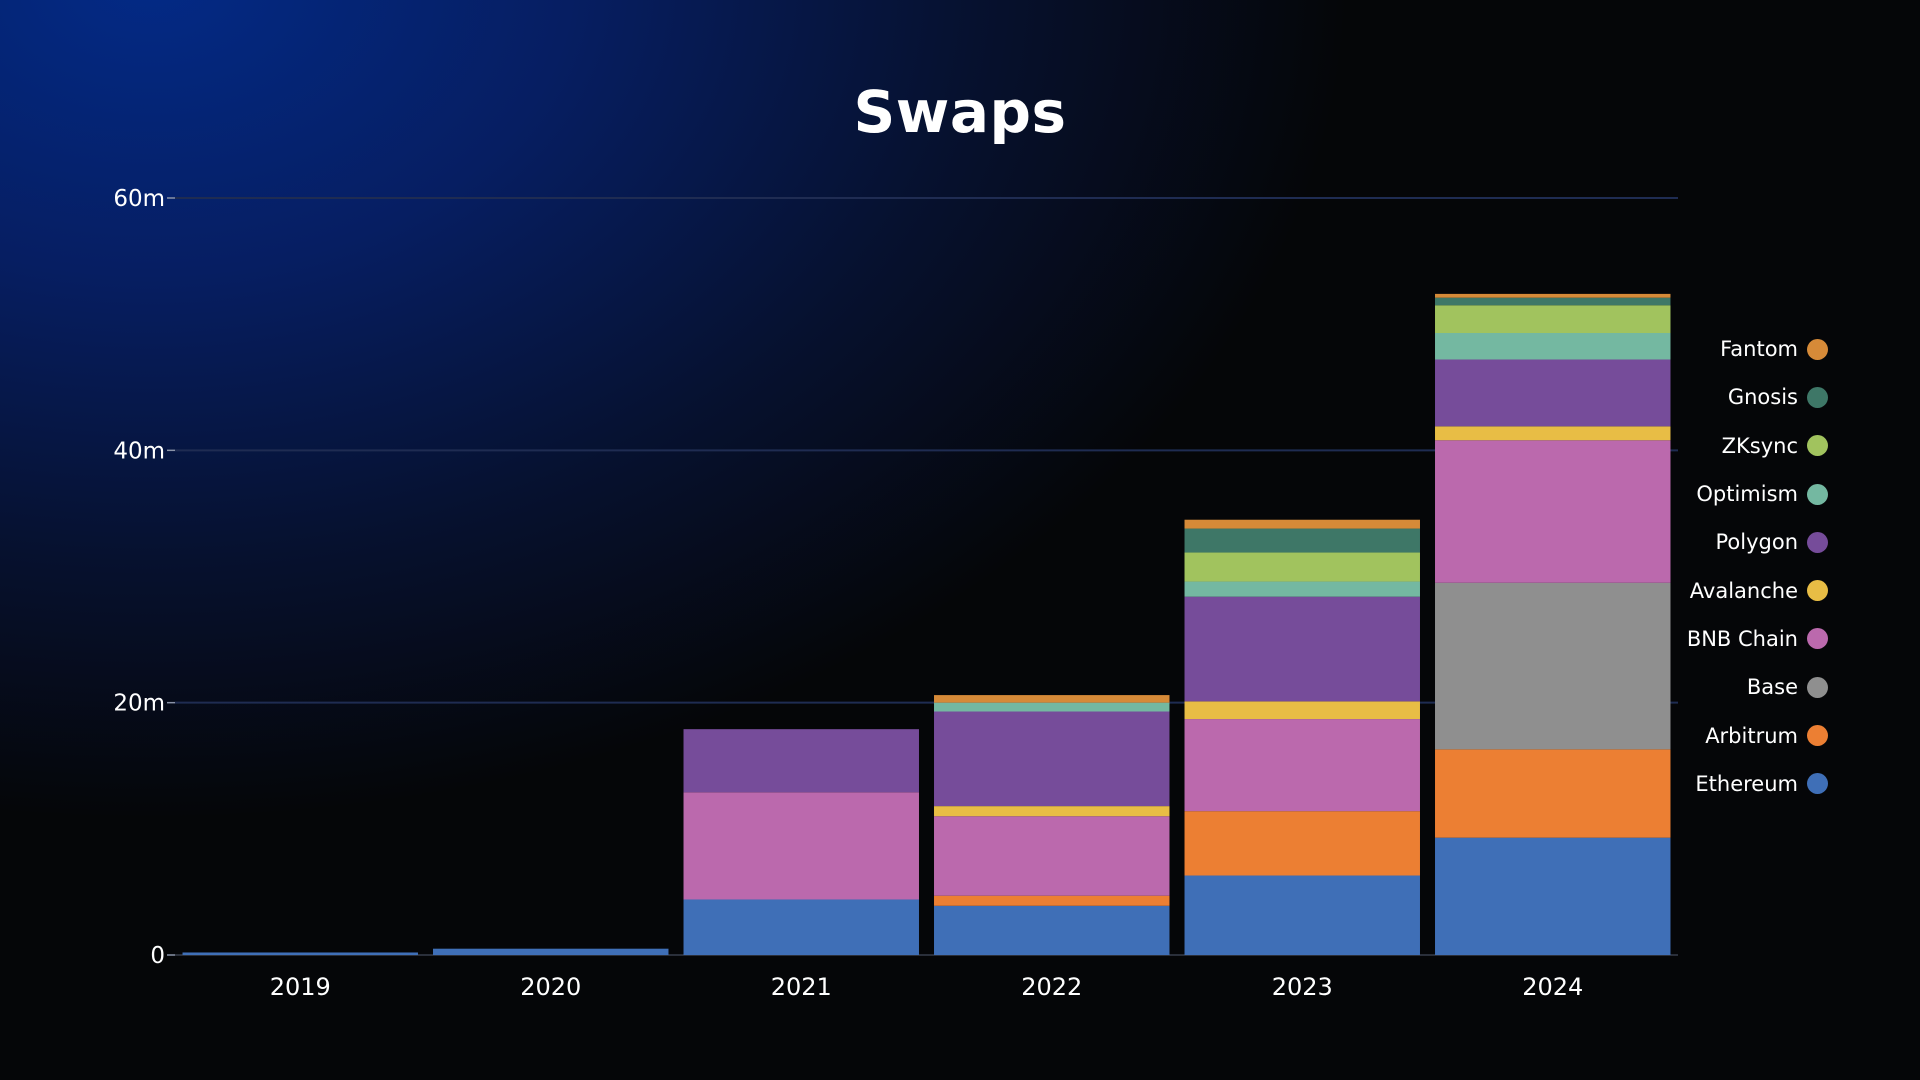 The image size is (1920, 1080). What do you see at coordinates (801, 846) in the screenshot?
I see `bar-segment-2021-bnb-chain` at bounding box center [801, 846].